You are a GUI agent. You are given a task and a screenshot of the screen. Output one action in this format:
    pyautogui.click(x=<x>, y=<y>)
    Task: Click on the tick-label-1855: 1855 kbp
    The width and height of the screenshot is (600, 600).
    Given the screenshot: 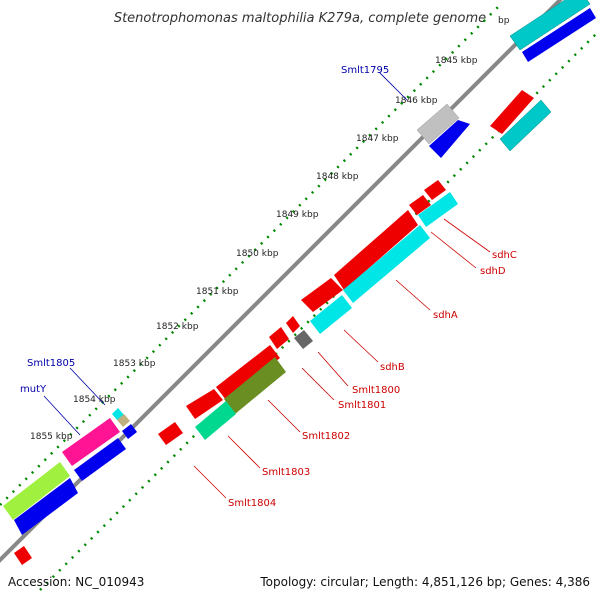 What is the action you would take?
    pyautogui.click(x=51, y=437)
    